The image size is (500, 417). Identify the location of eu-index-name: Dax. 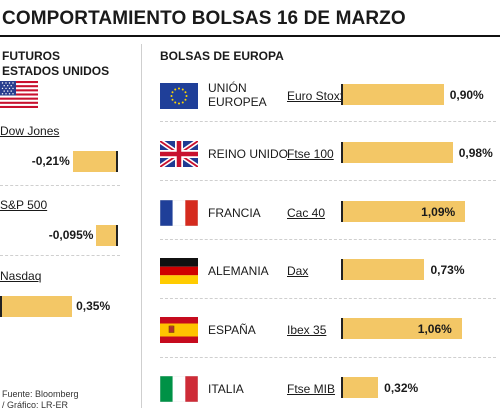
(298, 271).